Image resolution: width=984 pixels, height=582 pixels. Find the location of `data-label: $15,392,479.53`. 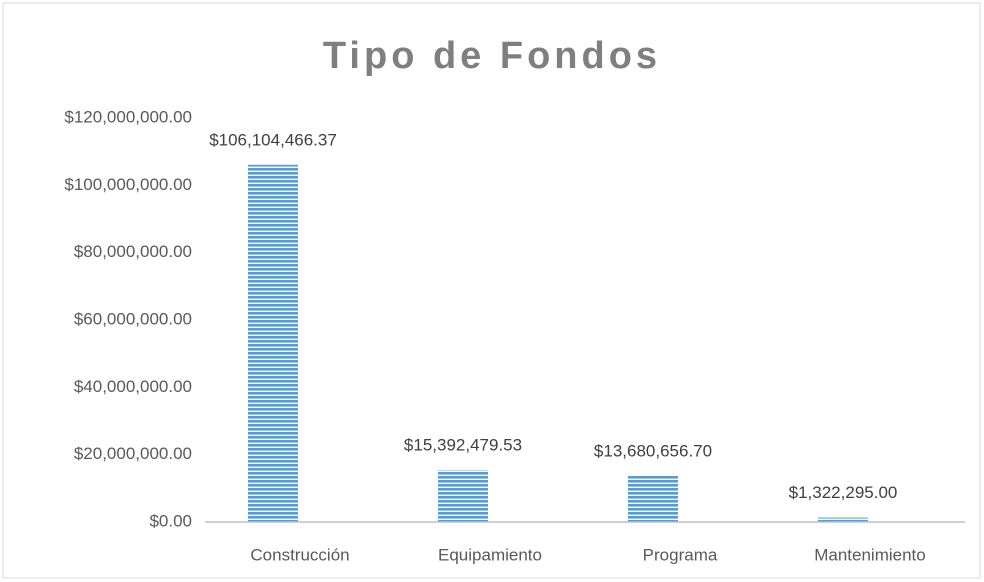

data-label: $15,392,479.53 is located at coordinates (463, 445).